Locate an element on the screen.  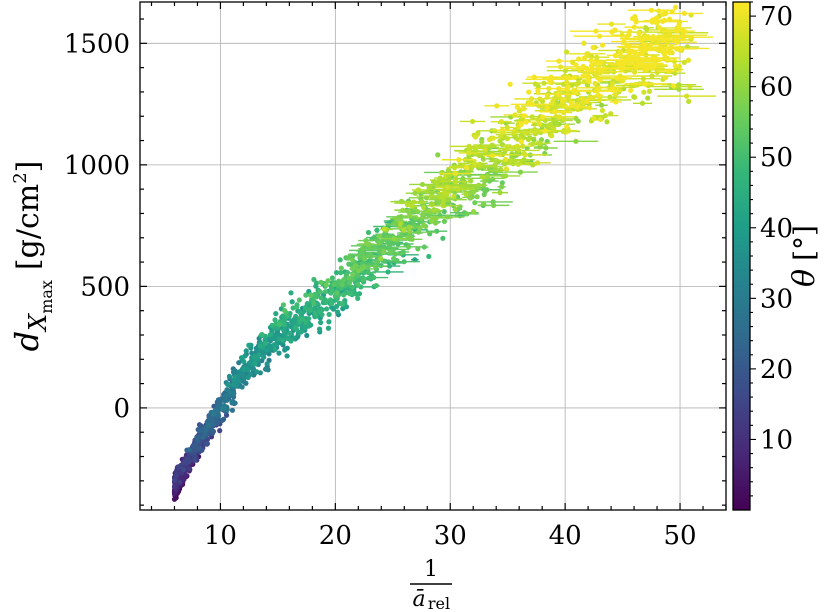
colorbar-tick-label: 10 is located at coordinates (776, 440).